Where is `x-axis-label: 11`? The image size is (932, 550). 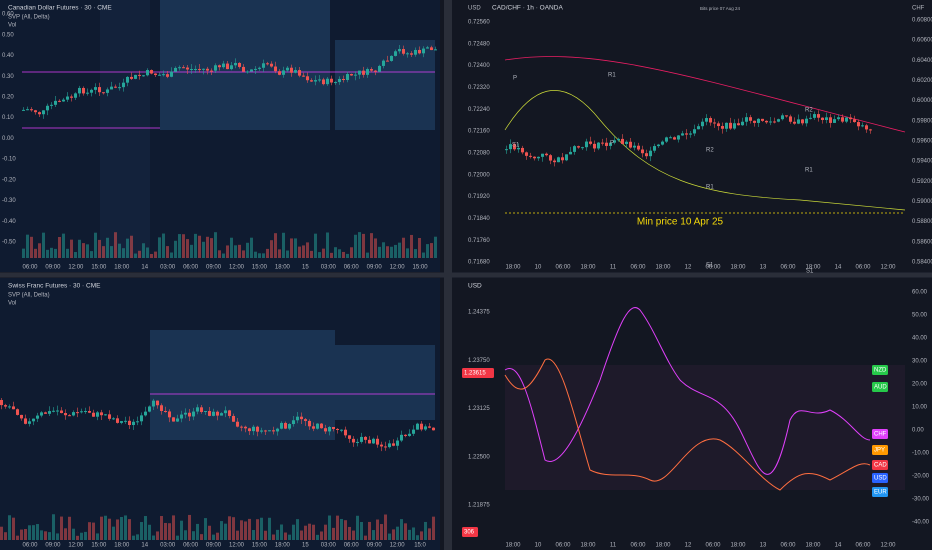
x-axis-label: 11 is located at coordinates (613, 268).